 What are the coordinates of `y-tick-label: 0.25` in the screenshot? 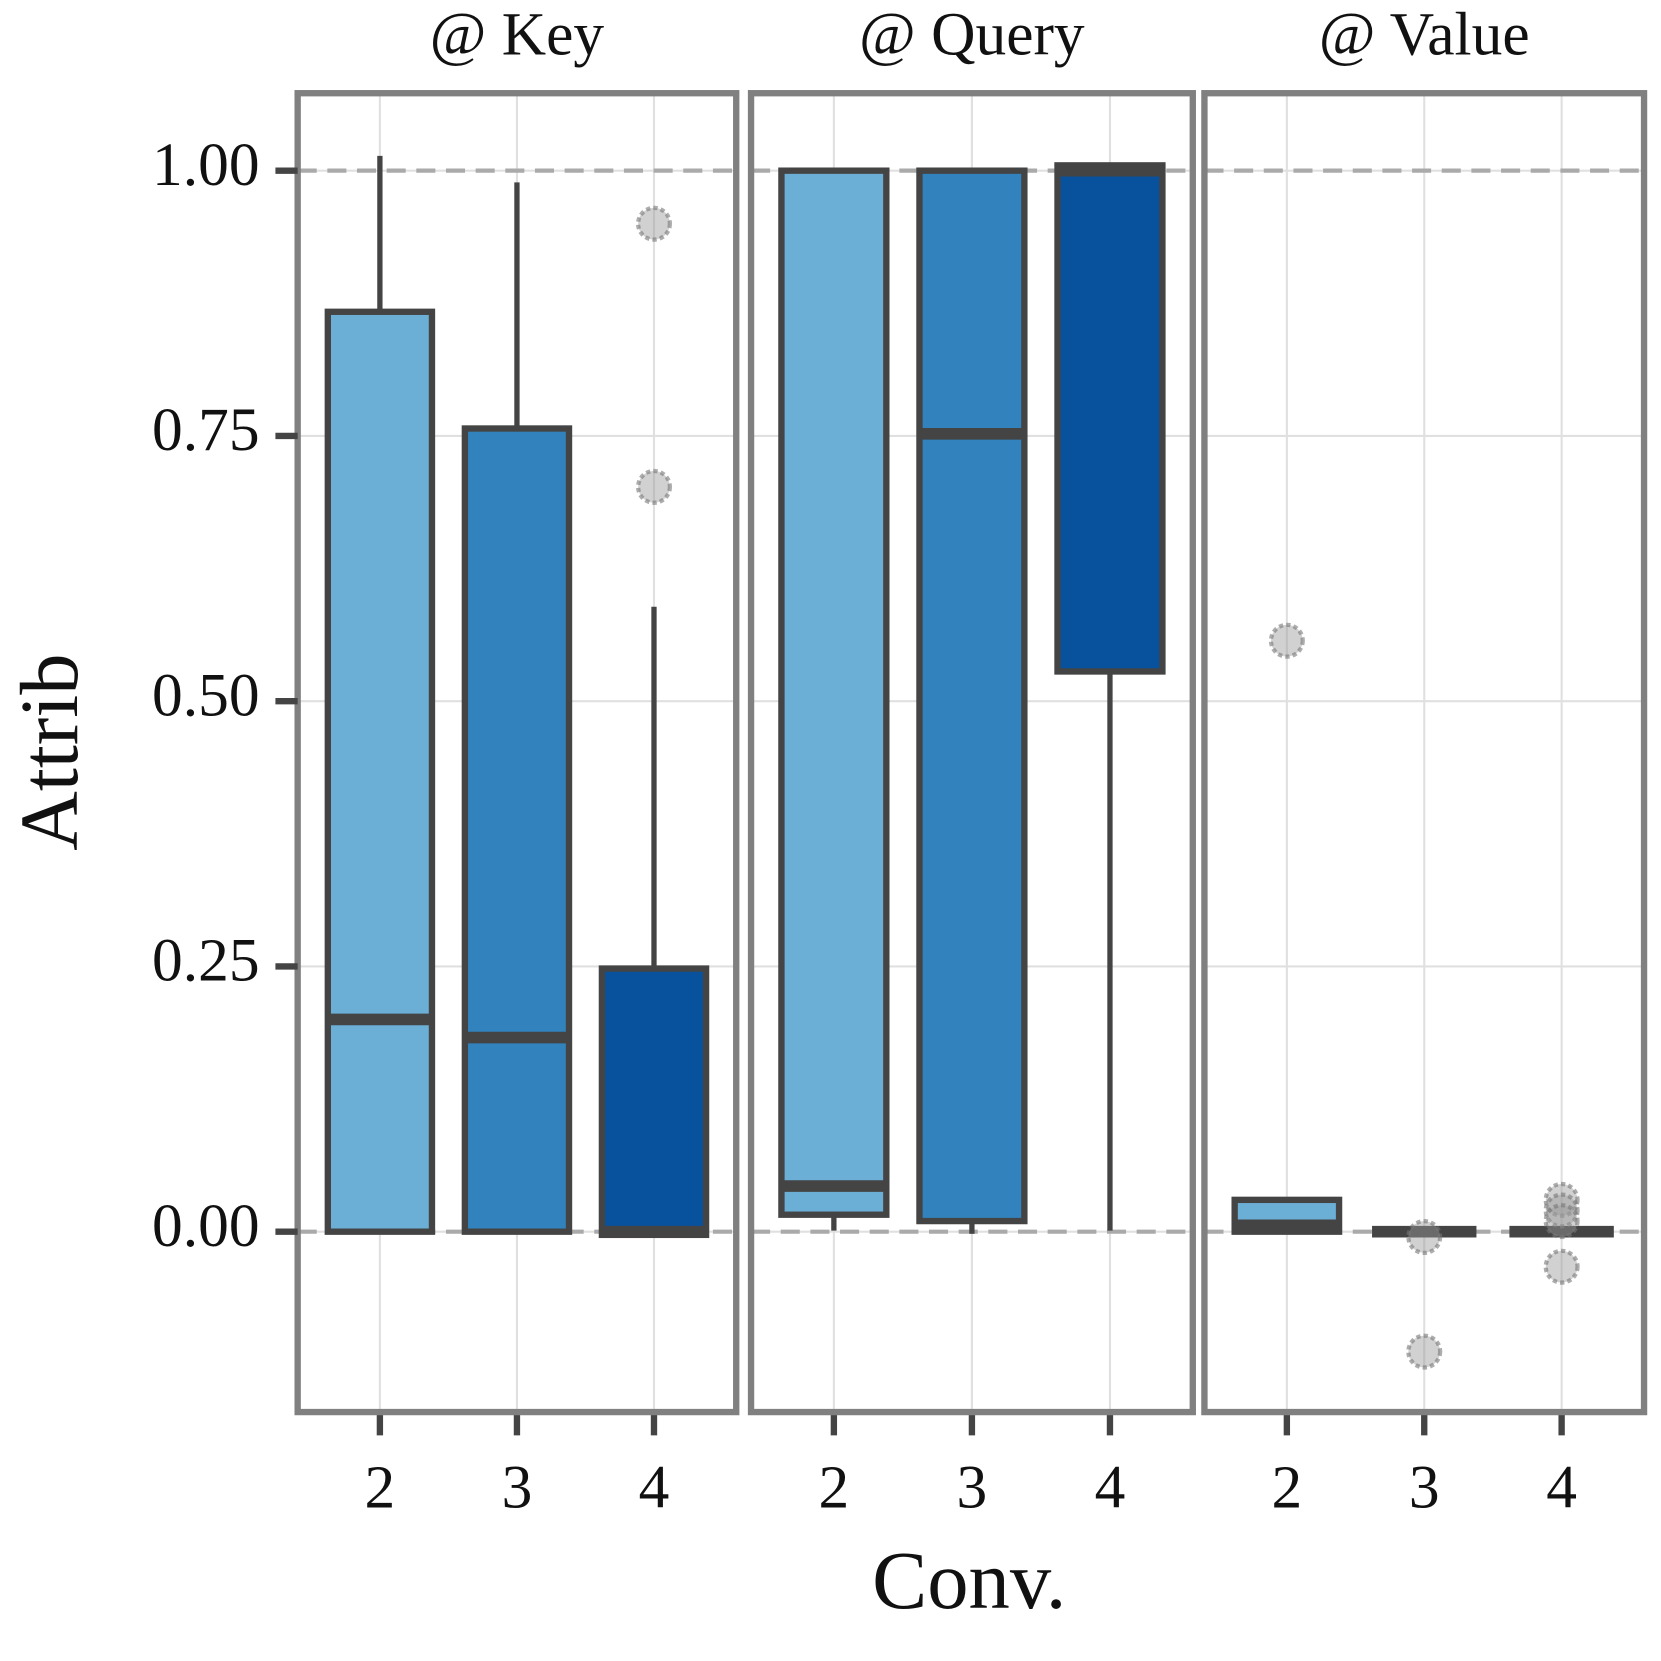 It's located at (206, 961).